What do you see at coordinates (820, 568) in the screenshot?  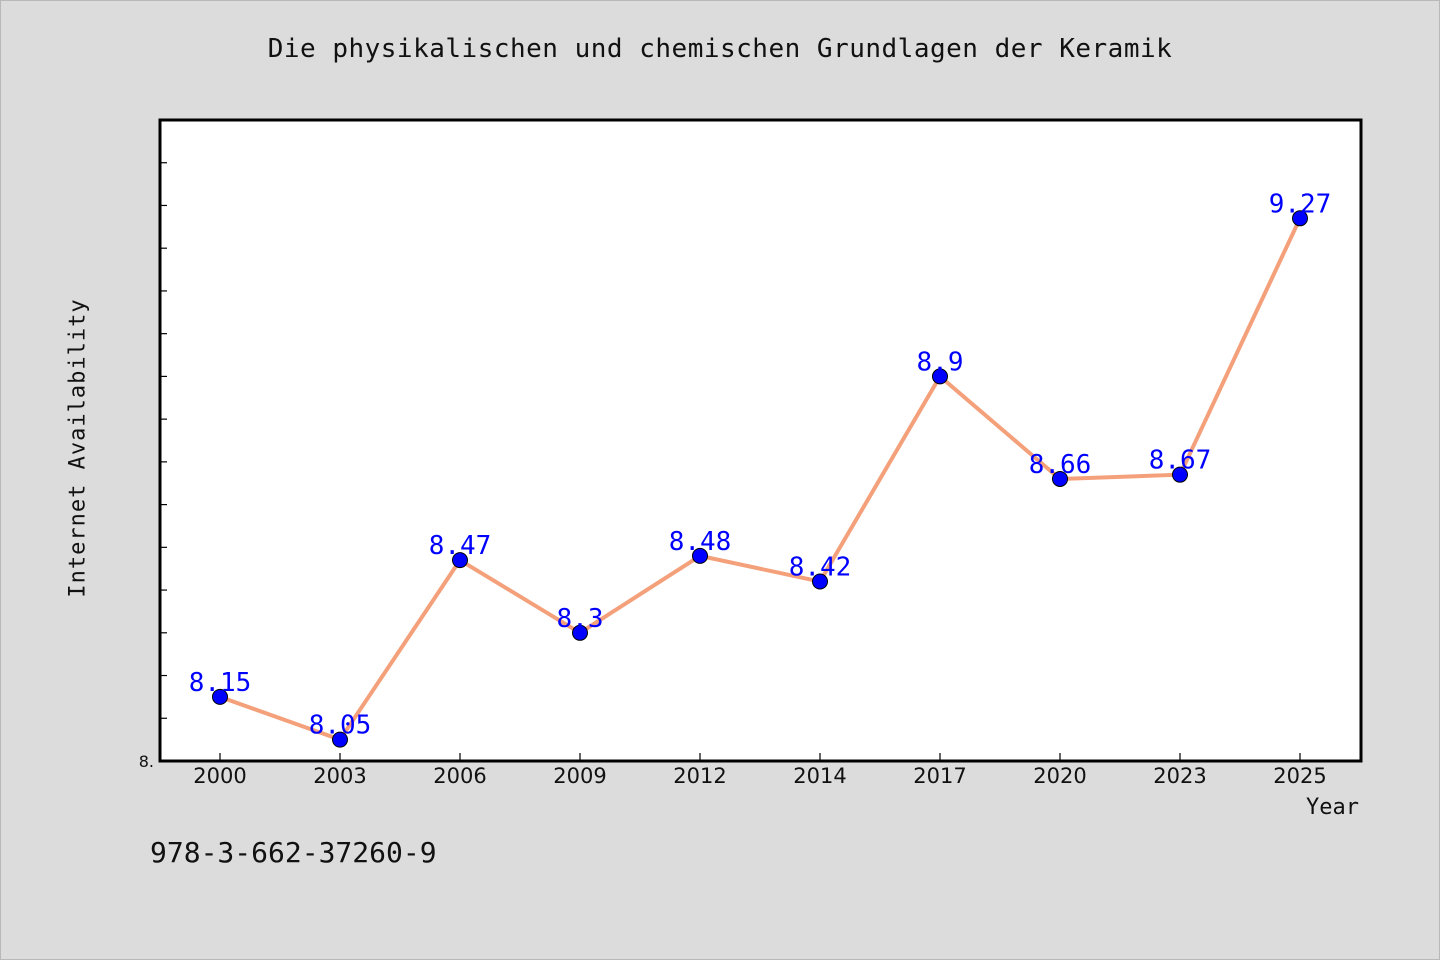 I see `data-label: 8.42` at bounding box center [820, 568].